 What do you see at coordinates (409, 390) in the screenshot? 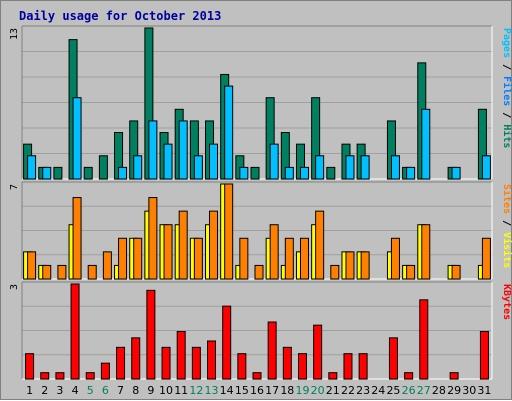
I see `x-tick-label: 26` at bounding box center [409, 390].